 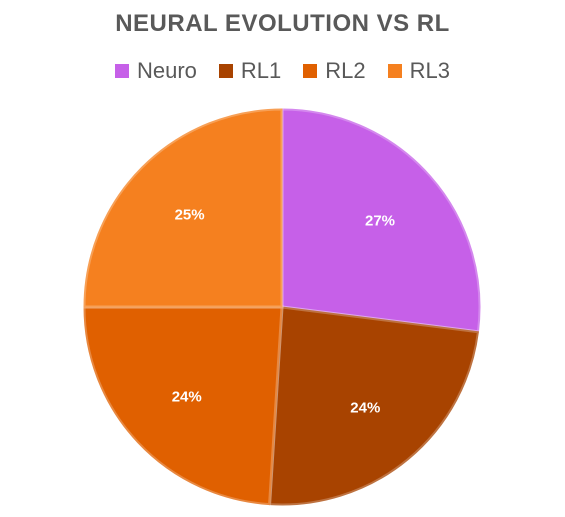 I want to click on data-label-rl2: 24%, so click(x=187, y=396).